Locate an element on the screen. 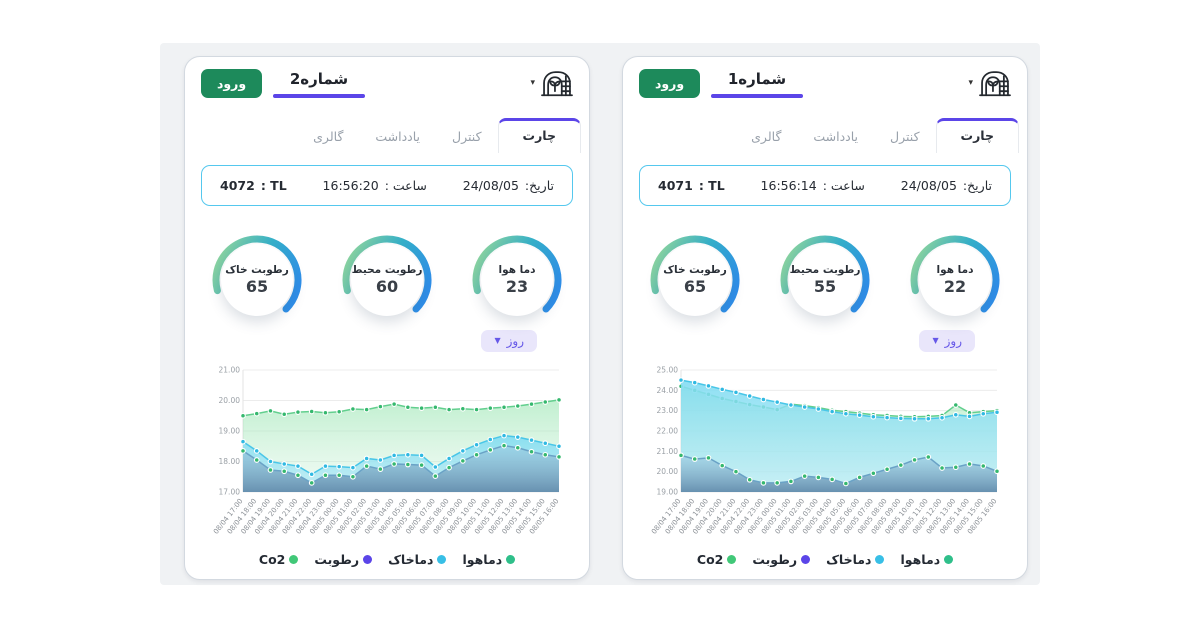 This screenshot has width=1200, height=628. gauge-value: 65 is located at coordinates (257, 286).